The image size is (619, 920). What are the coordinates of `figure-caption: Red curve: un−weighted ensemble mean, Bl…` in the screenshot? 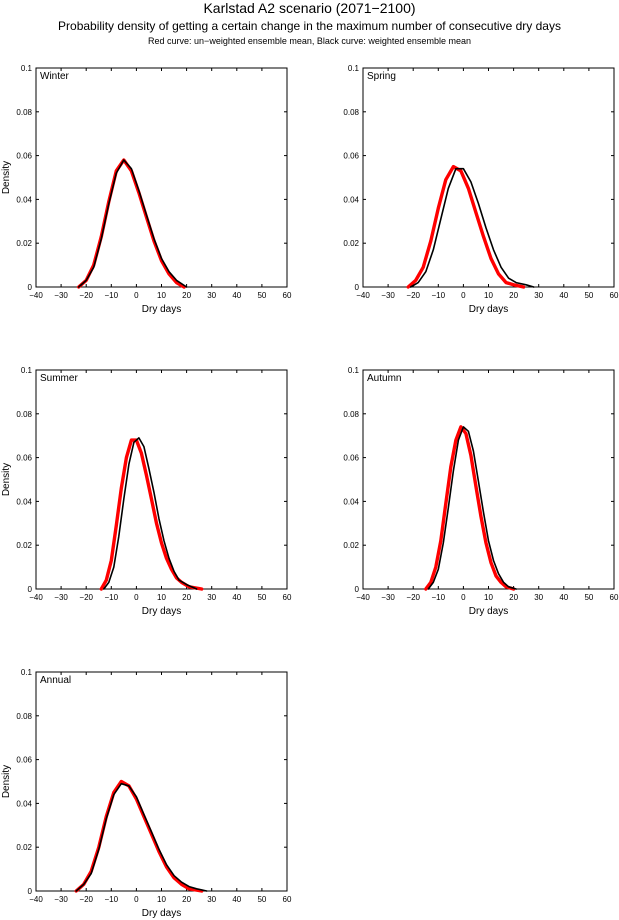 It's located at (309, 41).